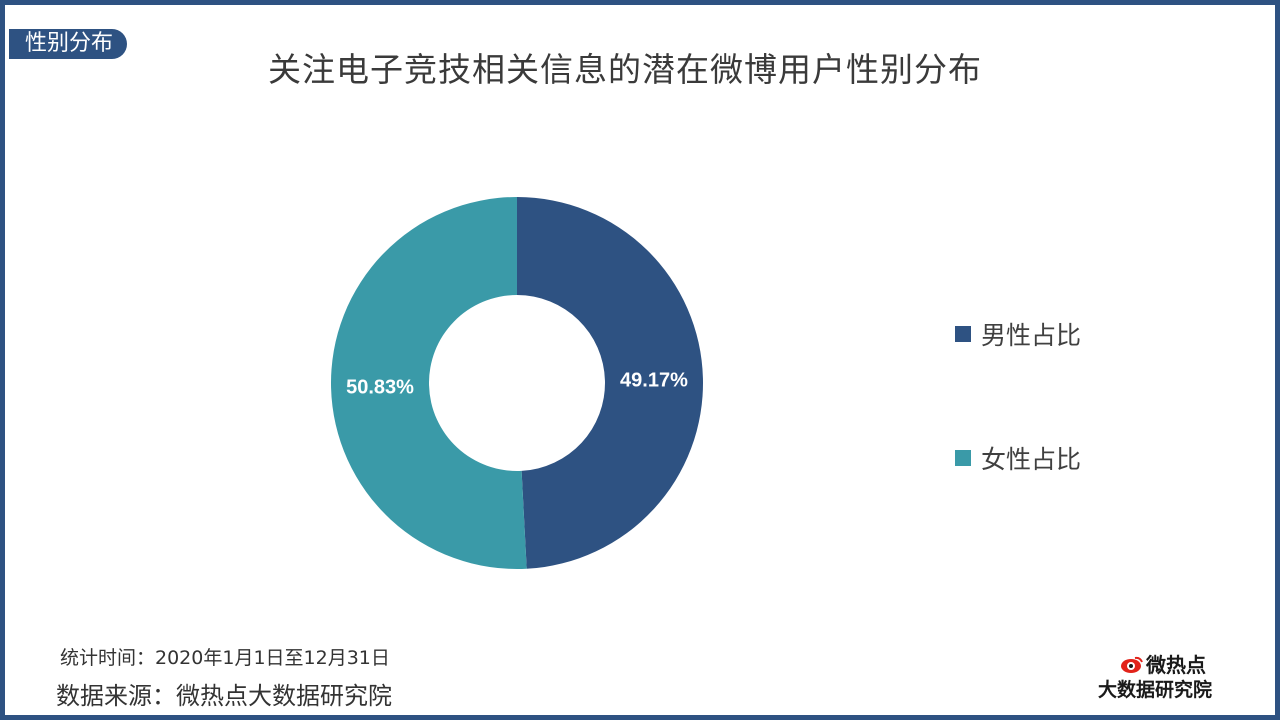 This screenshot has width=1280, height=720. I want to click on data-label-male: 49.17%, so click(654, 380).